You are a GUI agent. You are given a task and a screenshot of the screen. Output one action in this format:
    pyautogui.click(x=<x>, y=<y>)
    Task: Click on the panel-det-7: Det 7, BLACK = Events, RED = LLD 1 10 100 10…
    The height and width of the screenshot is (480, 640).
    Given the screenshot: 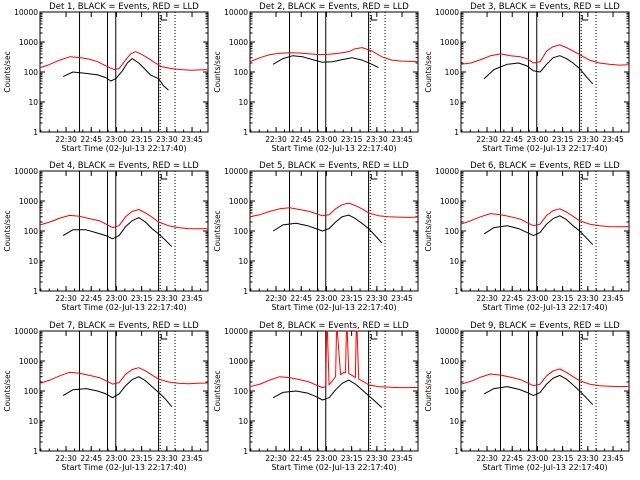 What is the action you would take?
    pyautogui.click(x=106, y=396)
    